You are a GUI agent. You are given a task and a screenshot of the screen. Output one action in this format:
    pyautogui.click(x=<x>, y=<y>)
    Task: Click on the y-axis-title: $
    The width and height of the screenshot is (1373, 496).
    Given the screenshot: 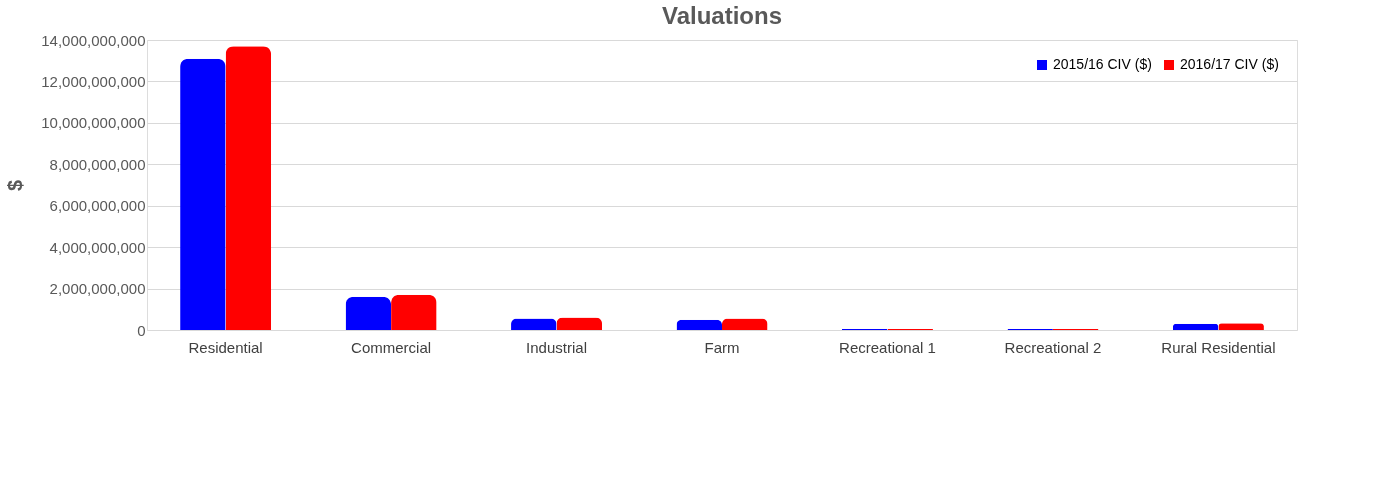 What is the action you would take?
    pyautogui.click(x=15, y=185)
    